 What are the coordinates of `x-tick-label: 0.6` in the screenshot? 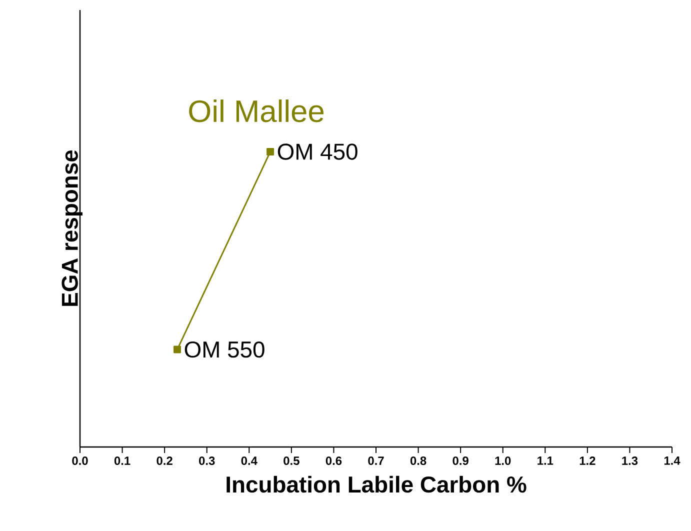 It's located at (334, 460).